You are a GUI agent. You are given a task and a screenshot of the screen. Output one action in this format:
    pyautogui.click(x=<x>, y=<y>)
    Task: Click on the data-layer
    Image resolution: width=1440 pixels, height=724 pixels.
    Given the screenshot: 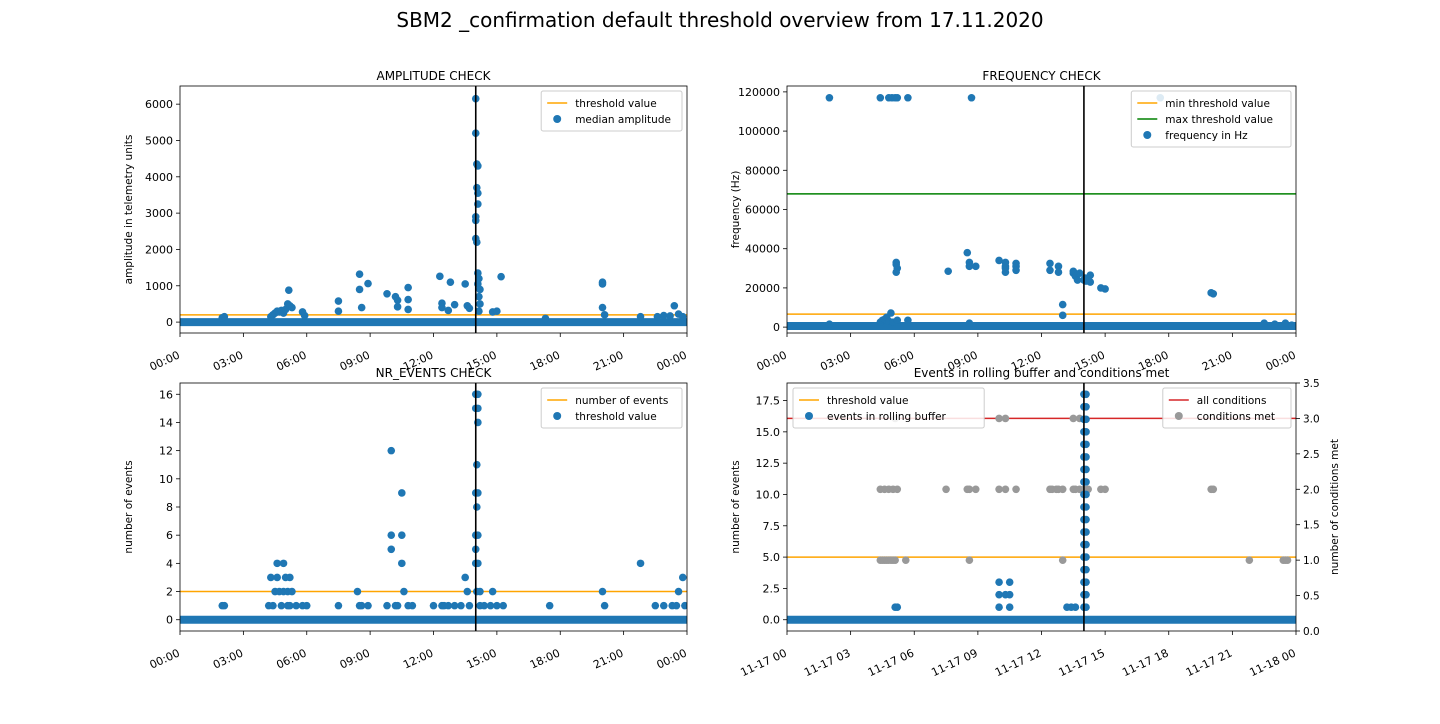 What is the action you would take?
    pyautogui.click(x=1041, y=211)
    